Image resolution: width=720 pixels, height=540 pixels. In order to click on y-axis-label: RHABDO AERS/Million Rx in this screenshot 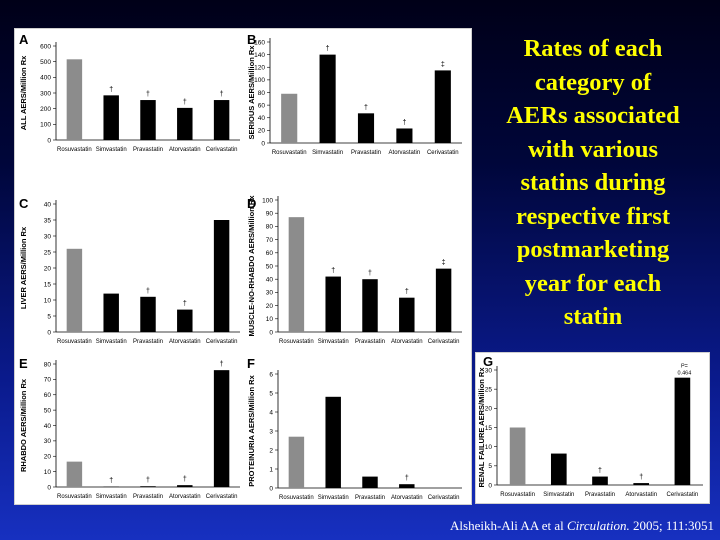, I will do `click(23, 425)`.